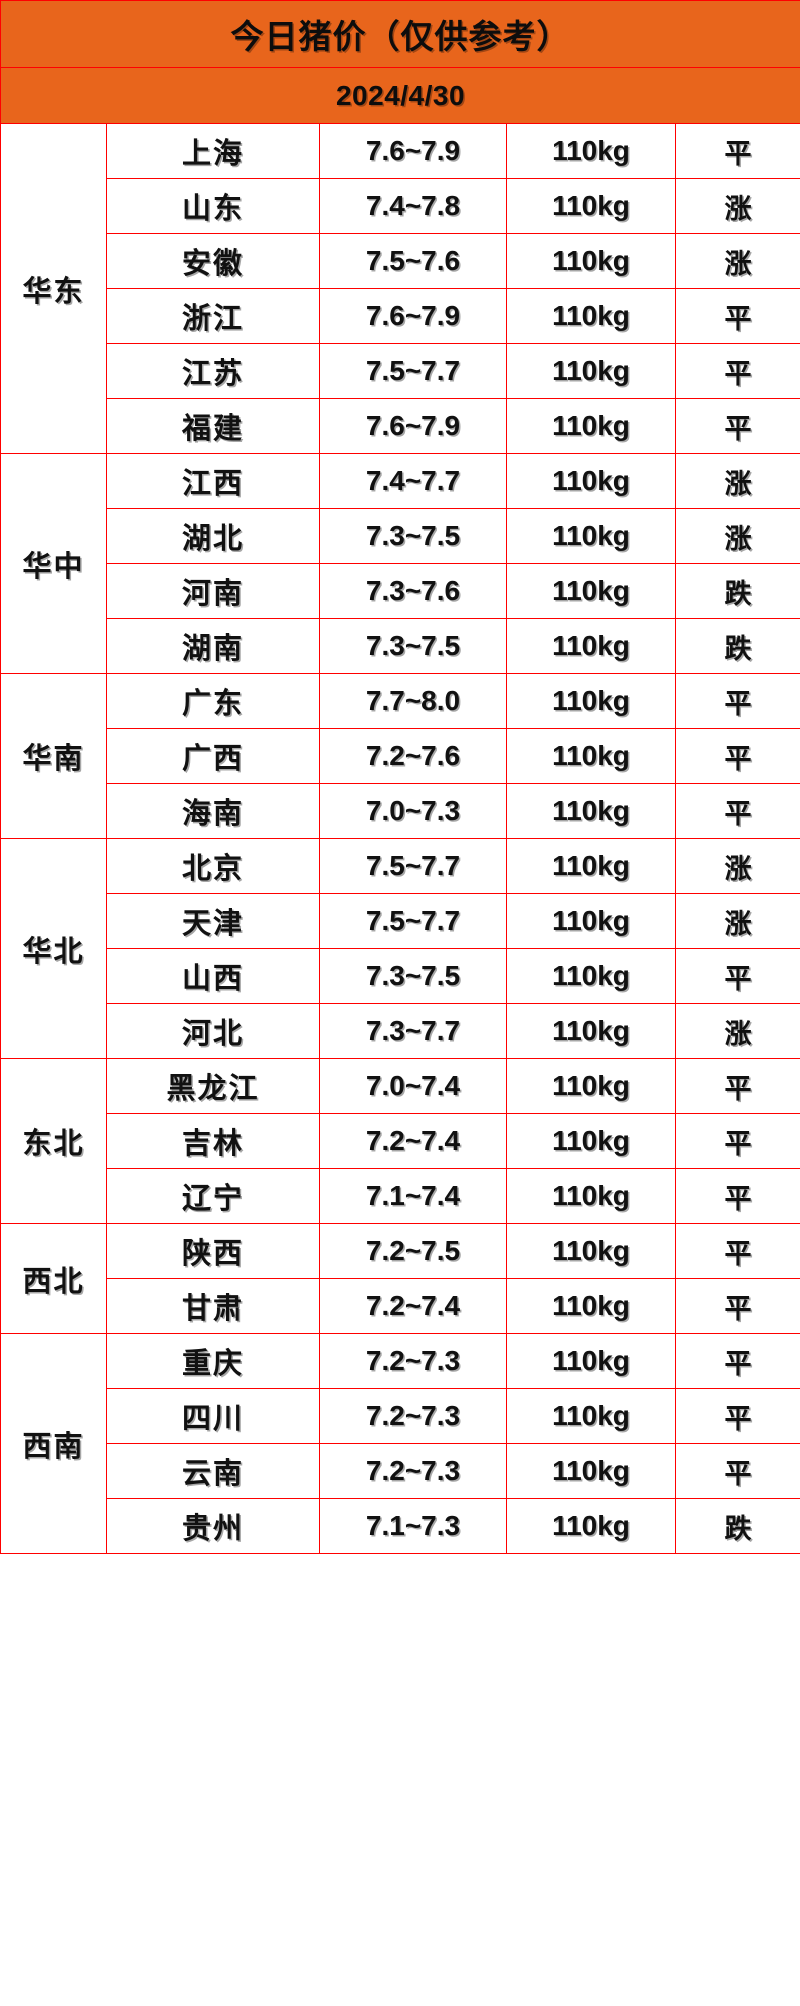  Describe the element at coordinates (413, 1196) in the screenshot. I see `price-cell: 7.1~7.4` at that location.